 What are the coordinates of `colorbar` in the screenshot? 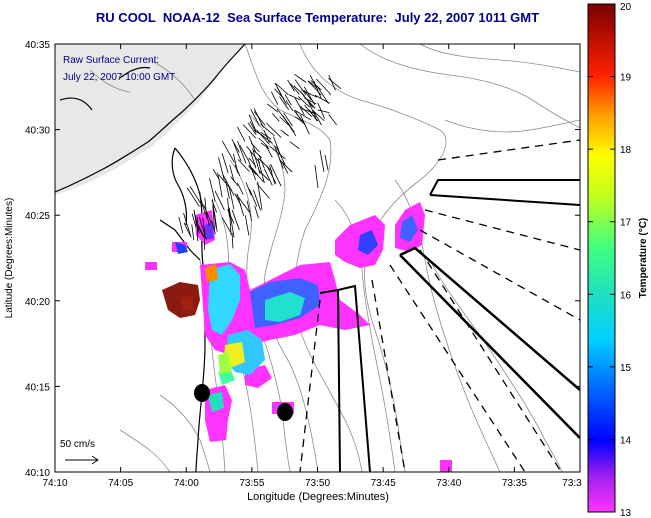 It's located at (601, 258).